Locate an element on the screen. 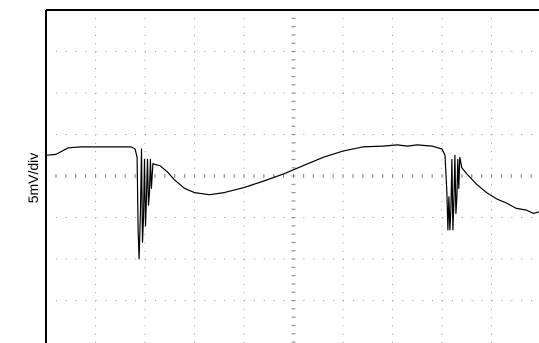  y-axis-label: 5mV/div is located at coordinates (33, 178).